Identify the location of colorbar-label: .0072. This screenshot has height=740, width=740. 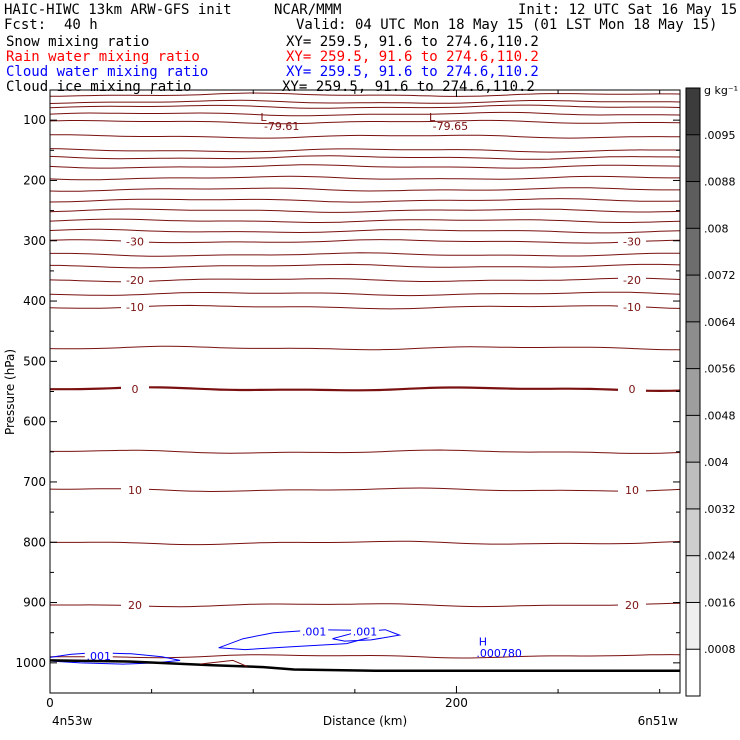
(720, 275).